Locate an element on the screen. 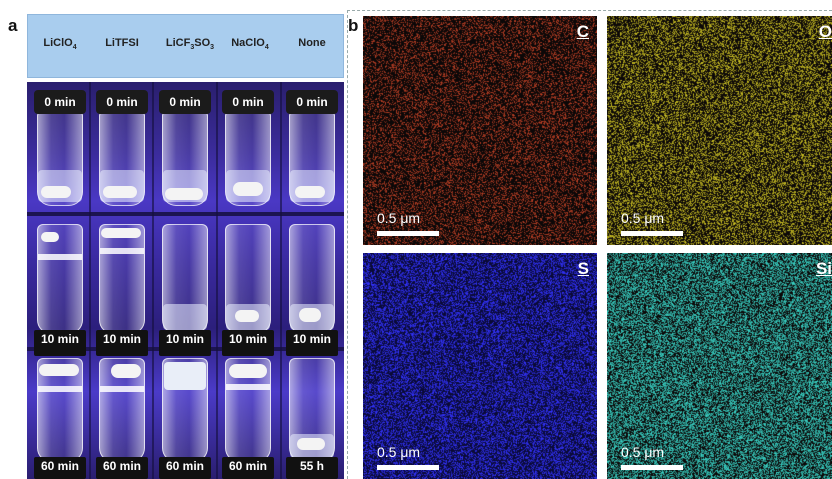 The width and height of the screenshot is (832, 479). element-label: O is located at coordinates (825, 31).